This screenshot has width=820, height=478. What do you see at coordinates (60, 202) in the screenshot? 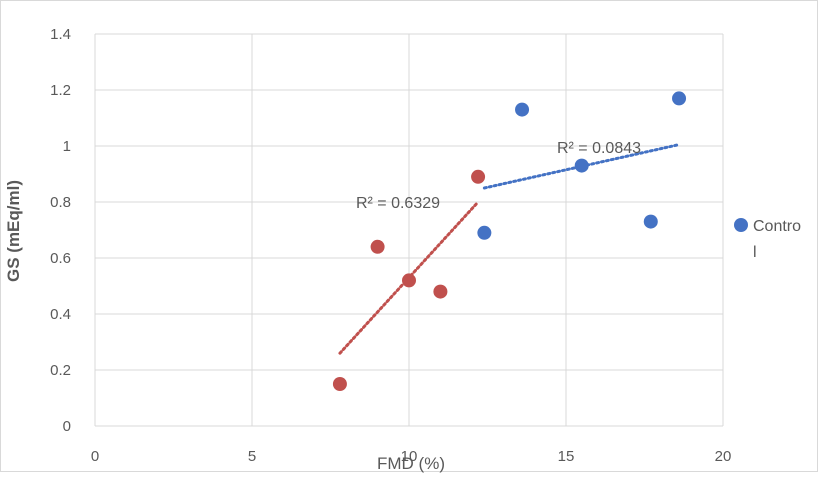
I see `y-tick-label: 0.8` at bounding box center [60, 202].